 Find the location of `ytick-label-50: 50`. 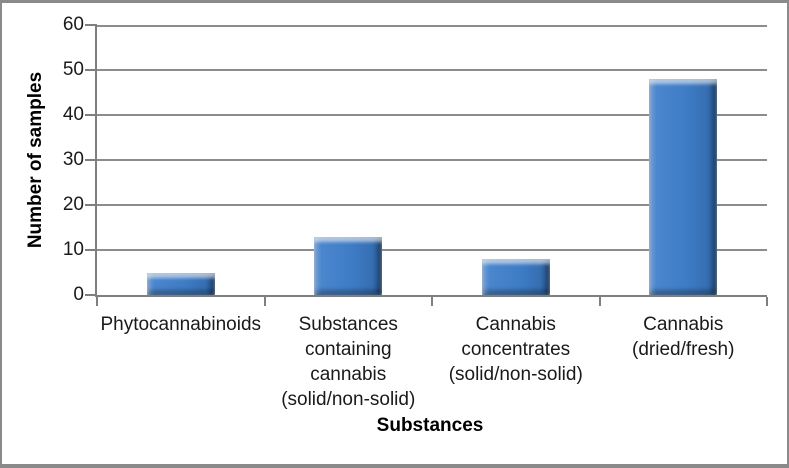

ytick-label-50: 50 is located at coordinates (73, 69).